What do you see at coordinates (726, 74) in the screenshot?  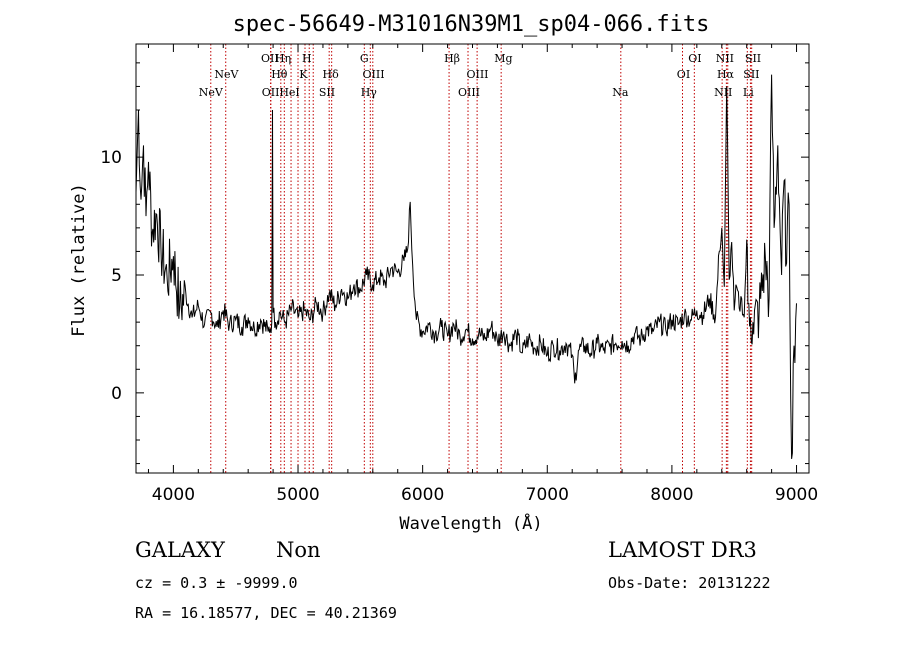 I see `emission-line-label: Hα` at bounding box center [726, 74].